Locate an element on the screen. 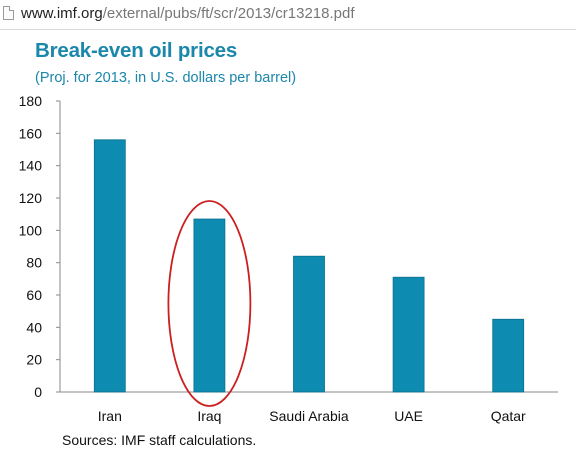  highlight-ellipse is located at coordinates (209, 303).